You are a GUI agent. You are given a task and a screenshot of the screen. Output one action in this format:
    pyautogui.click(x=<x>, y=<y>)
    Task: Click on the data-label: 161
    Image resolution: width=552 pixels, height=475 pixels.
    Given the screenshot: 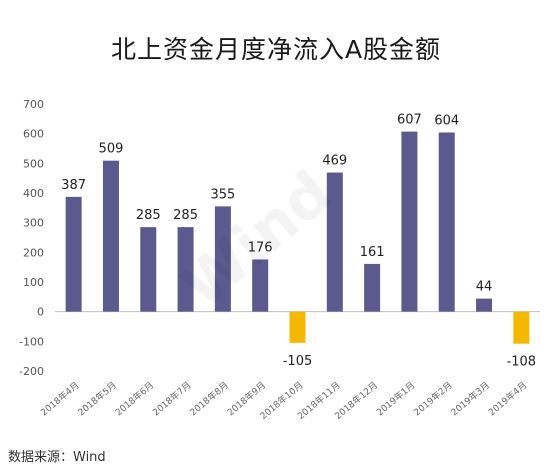 What is the action you would take?
    pyautogui.click(x=372, y=252)
    